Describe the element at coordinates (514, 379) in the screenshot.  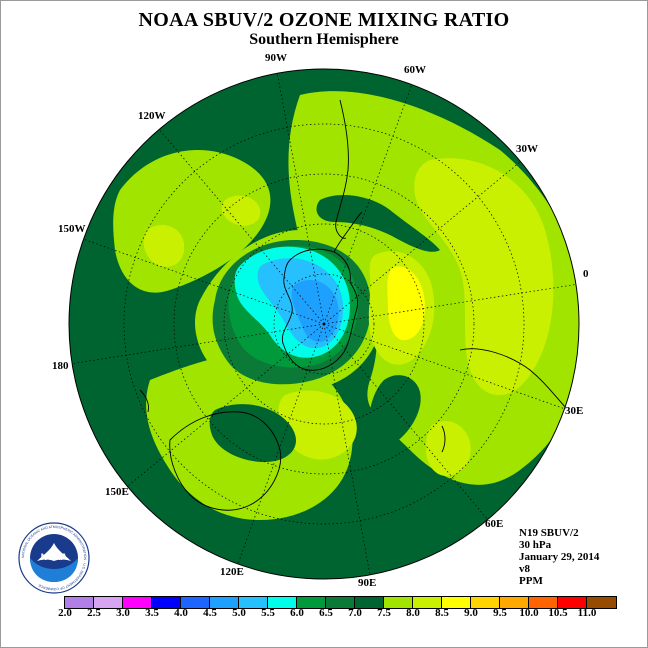
I see `coastline-africa` at that location.